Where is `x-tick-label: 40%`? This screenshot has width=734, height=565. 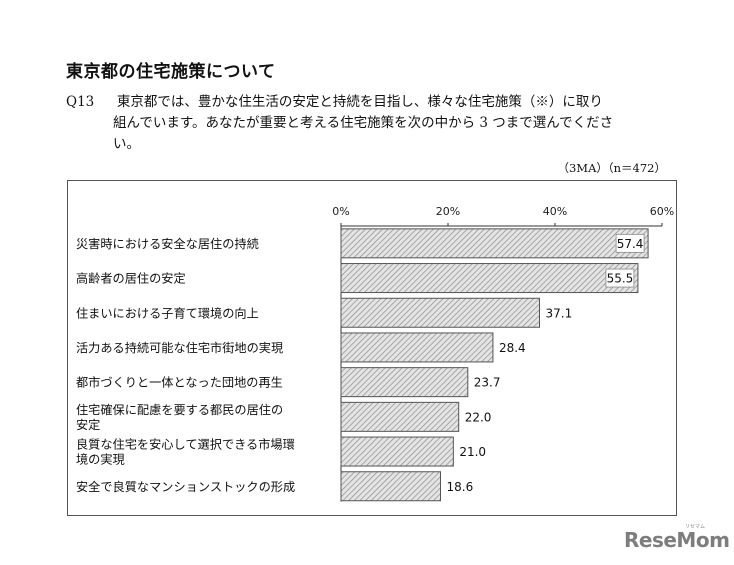 x-tick-label: 40% is located at coordinates (555, 211).